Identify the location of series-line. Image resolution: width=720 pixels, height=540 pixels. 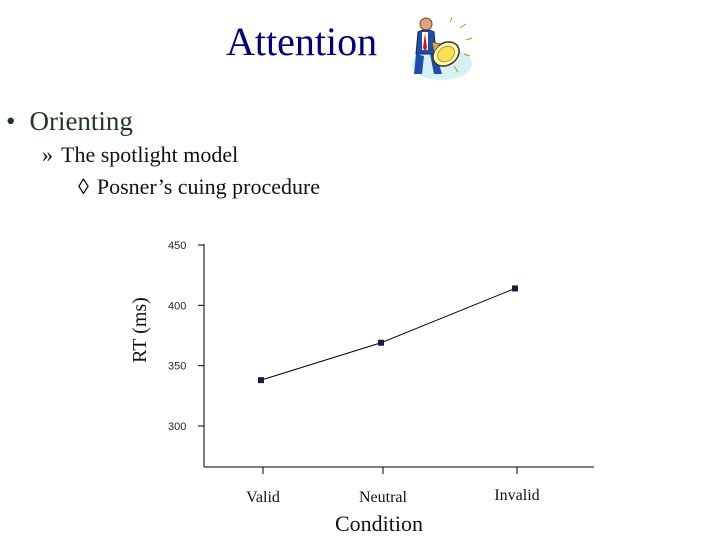
(388, 334).